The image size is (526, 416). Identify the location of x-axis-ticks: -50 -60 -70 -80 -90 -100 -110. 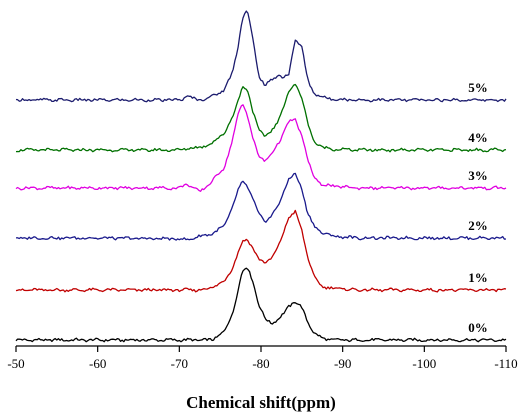
(262, 358).